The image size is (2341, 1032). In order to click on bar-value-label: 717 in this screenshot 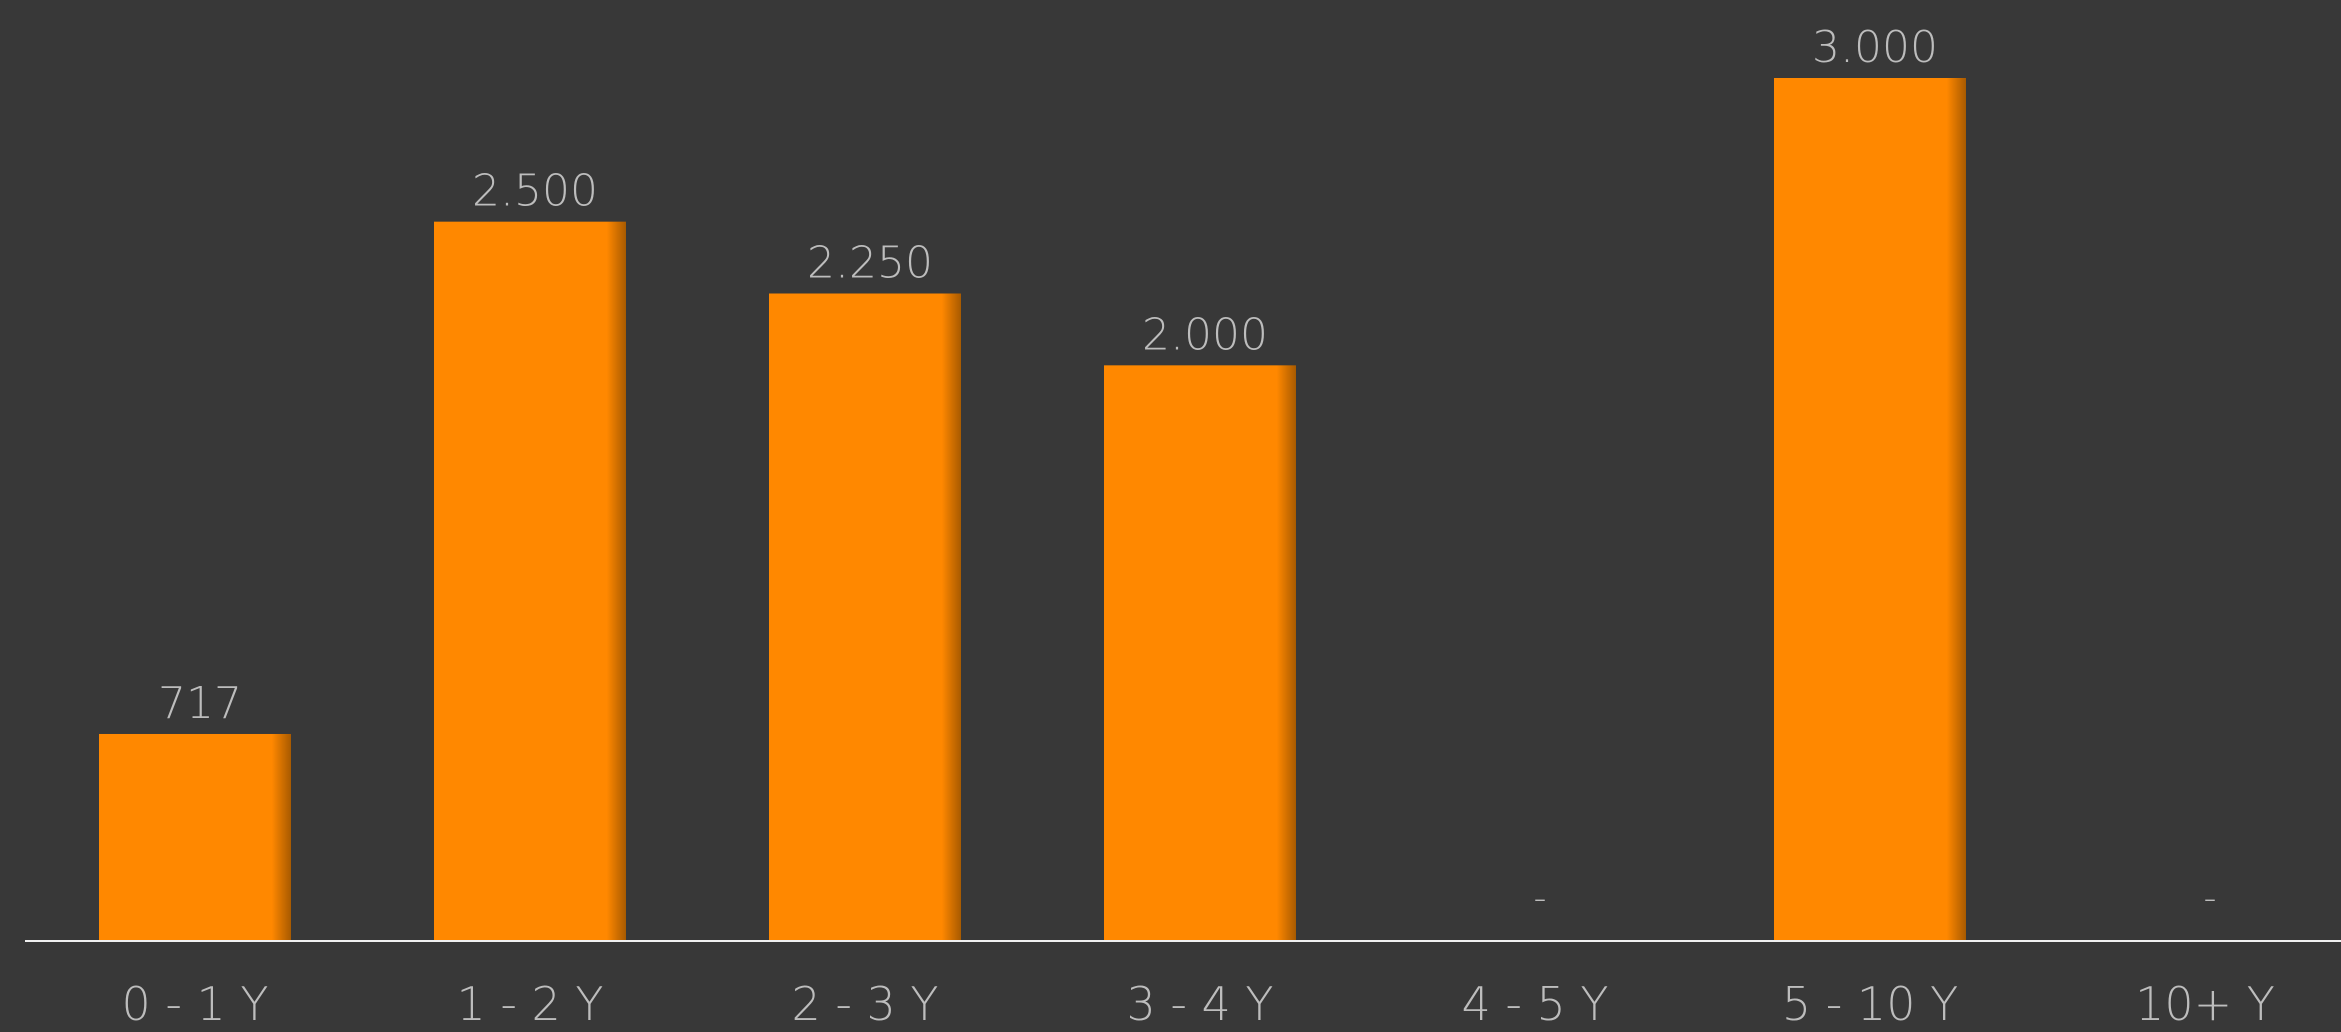, I will do `click(200, 703)`.